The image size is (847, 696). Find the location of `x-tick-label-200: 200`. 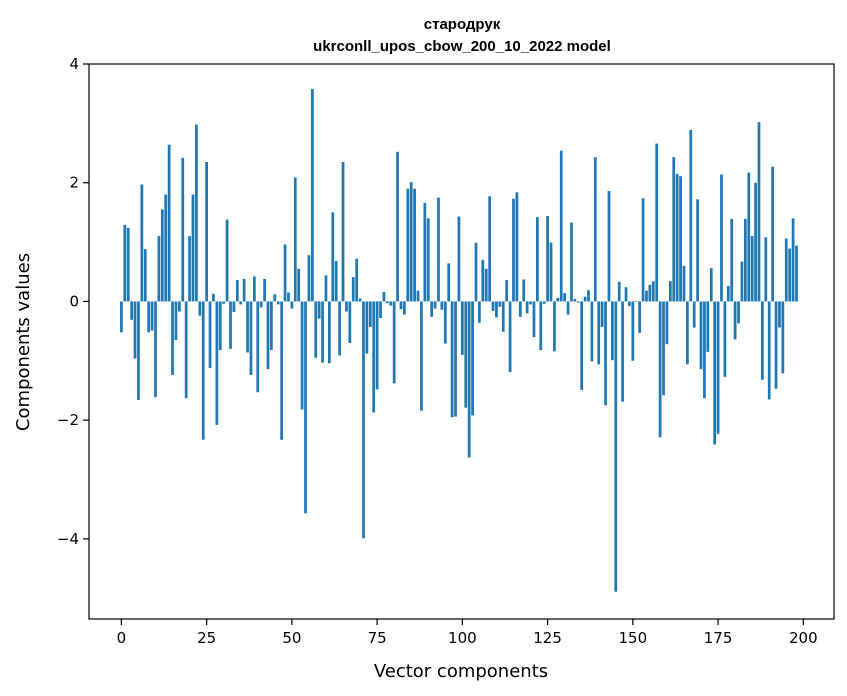

x-tick-label-200: 200 is located at coordinates (803, 638).